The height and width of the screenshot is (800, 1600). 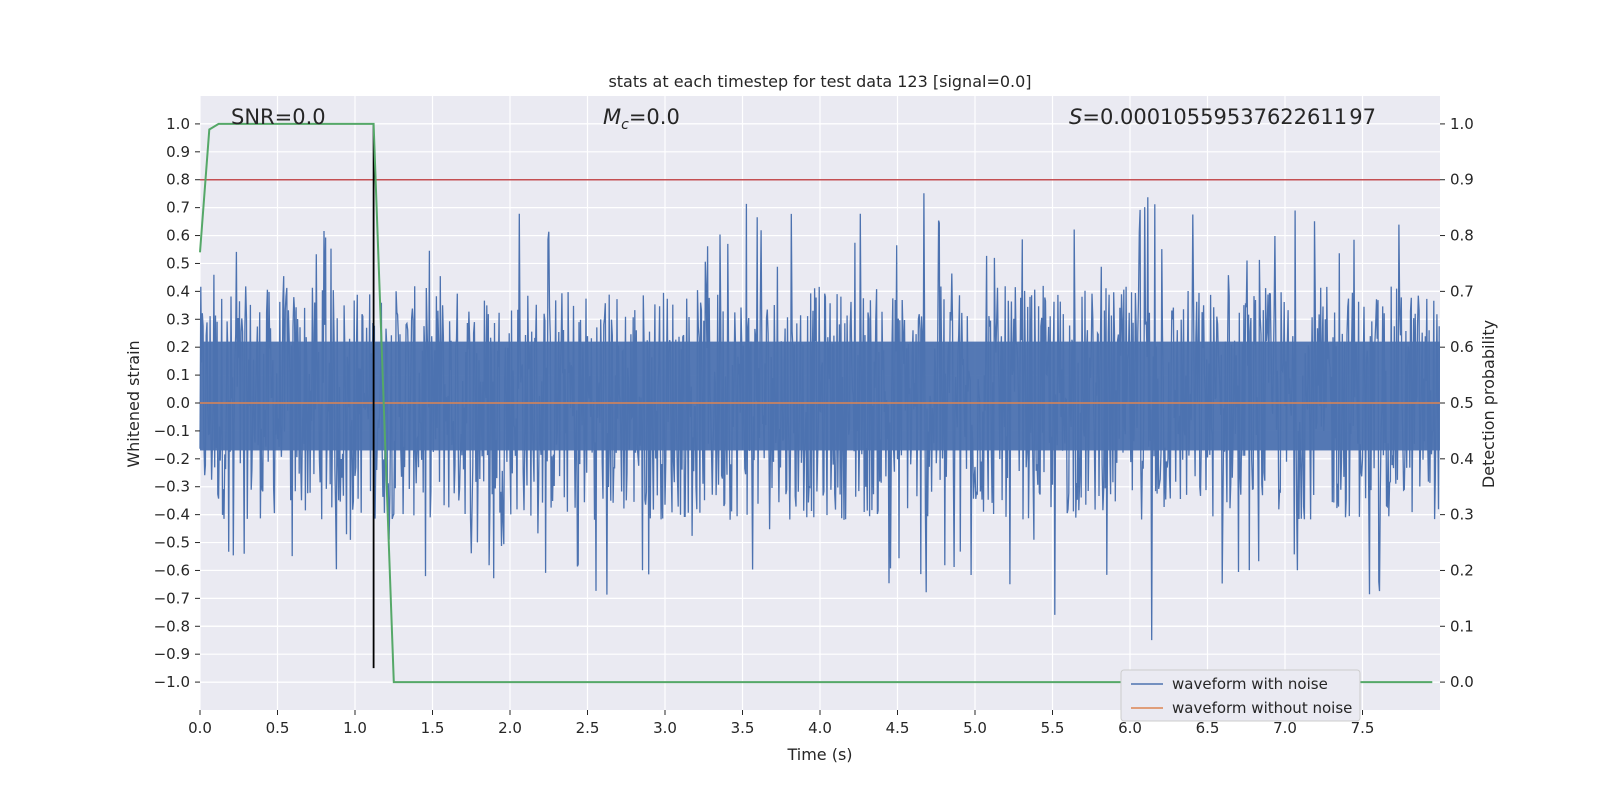 I want to click on y-right-tick-label: 0.7, so click(x=1462, y=291).